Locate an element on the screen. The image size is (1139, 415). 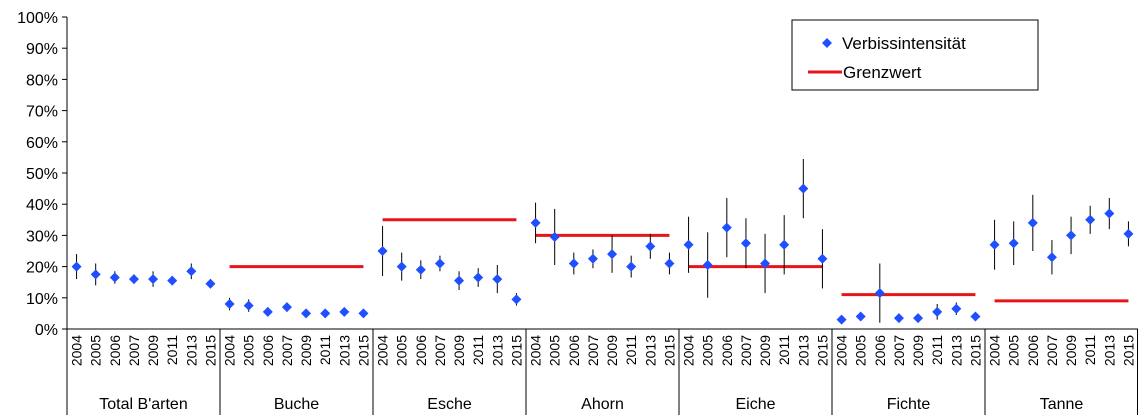
legend: Verbissintensität Grenzwert is located at coordinates (915, 55).